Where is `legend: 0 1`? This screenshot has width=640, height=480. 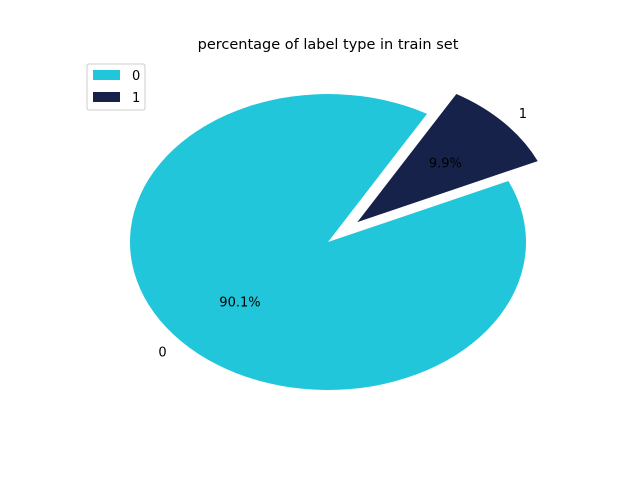
legend: 0 1 is located at coordinates (116, 87).